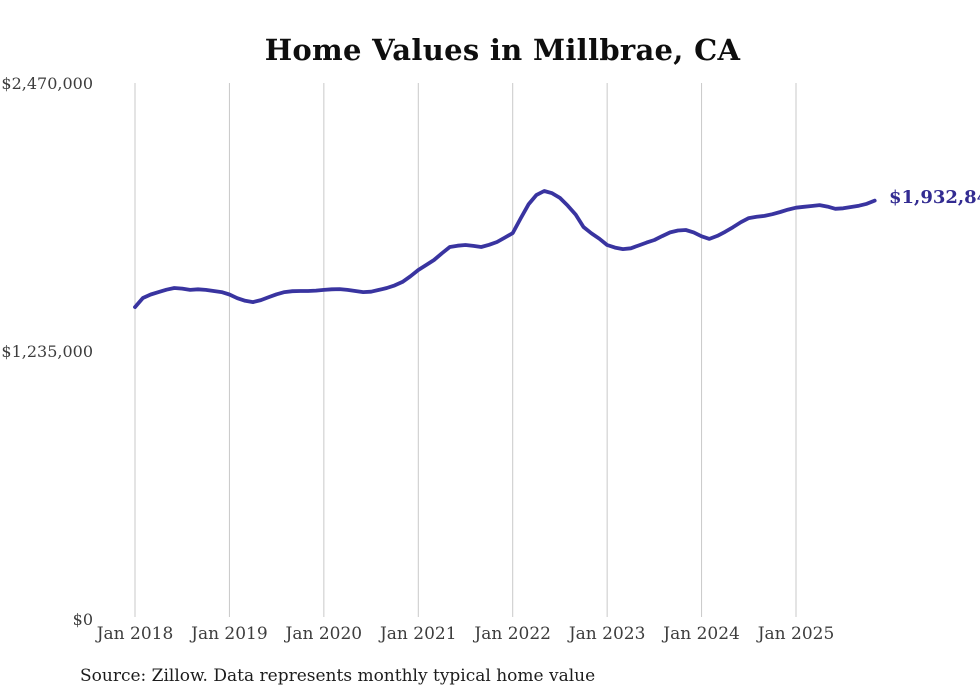  What do you see at coordinates (512, 634) in the screenshot?
I see `x-axis-tick-jan-2022: Jan 2022` at bounding box center [512, 634].